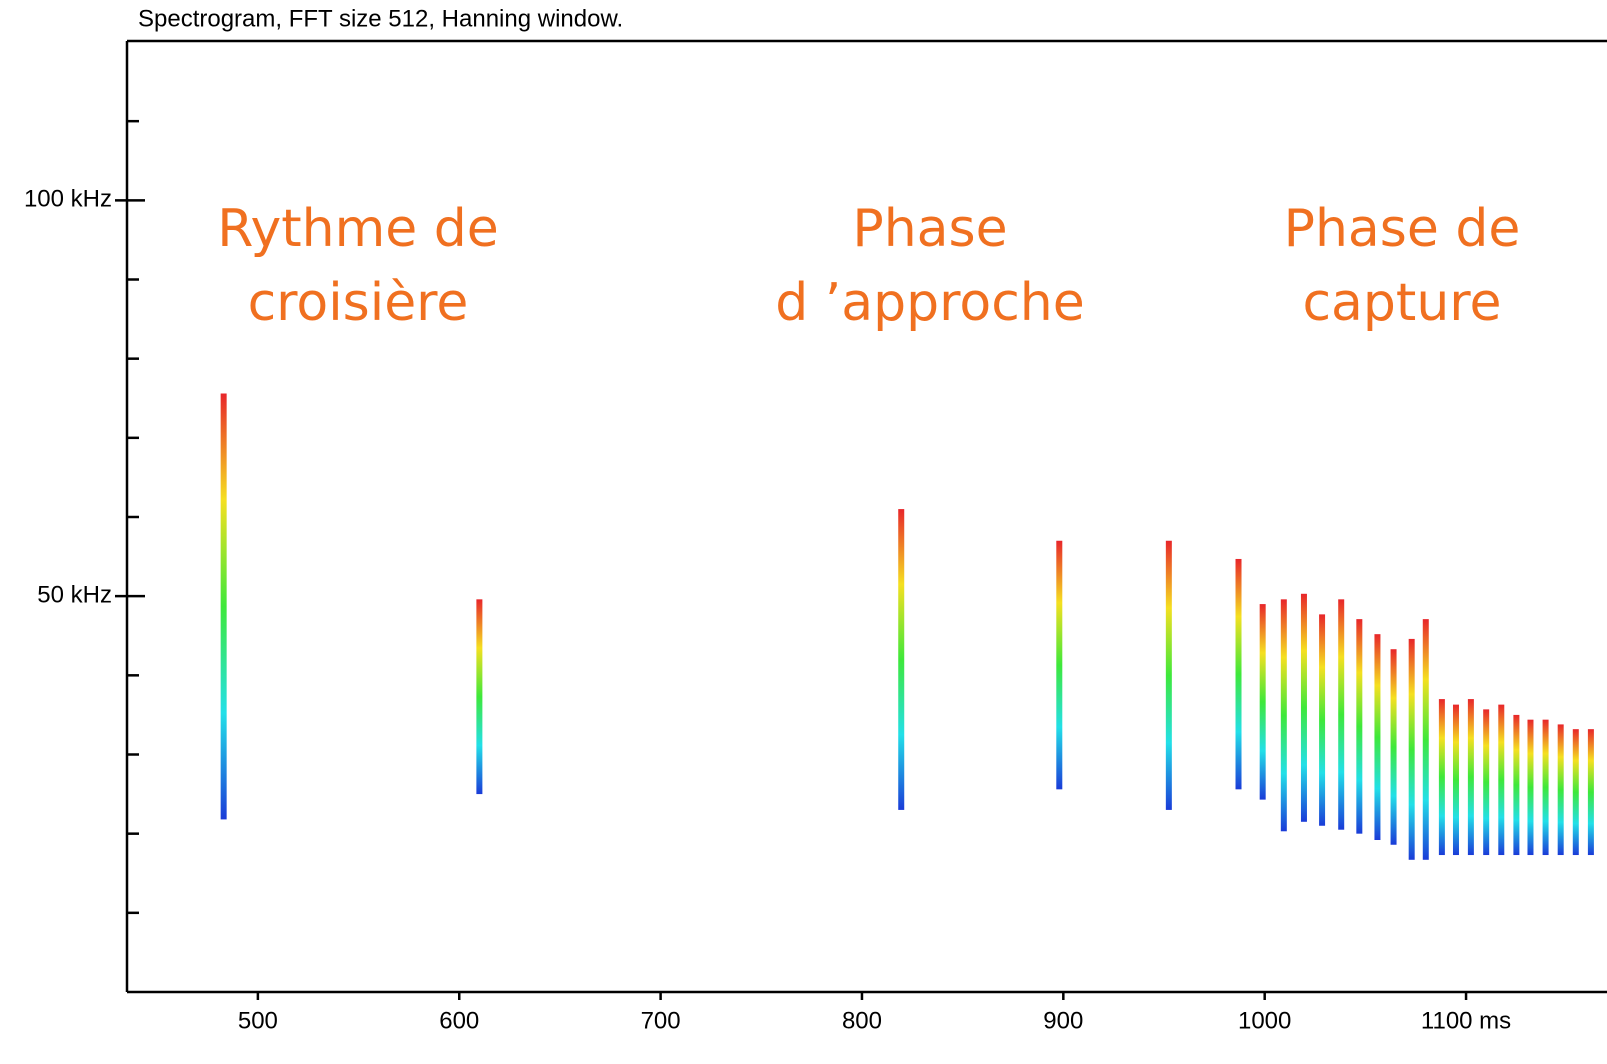 The image size is (1607, 1064). What do you see at coordinates (459, 1020) in the screenshot?
I see `x-tick-label: 600` at bounding box center [459, 1020].